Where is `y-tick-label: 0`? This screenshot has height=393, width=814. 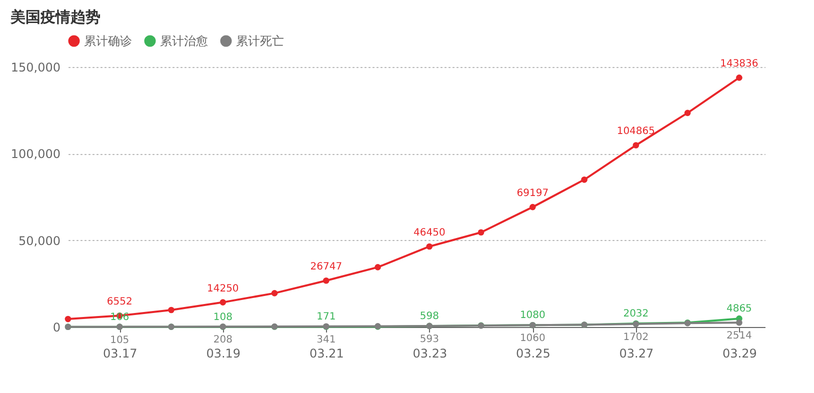 y-tick-label: 0 is located at coordinates (56, 327).